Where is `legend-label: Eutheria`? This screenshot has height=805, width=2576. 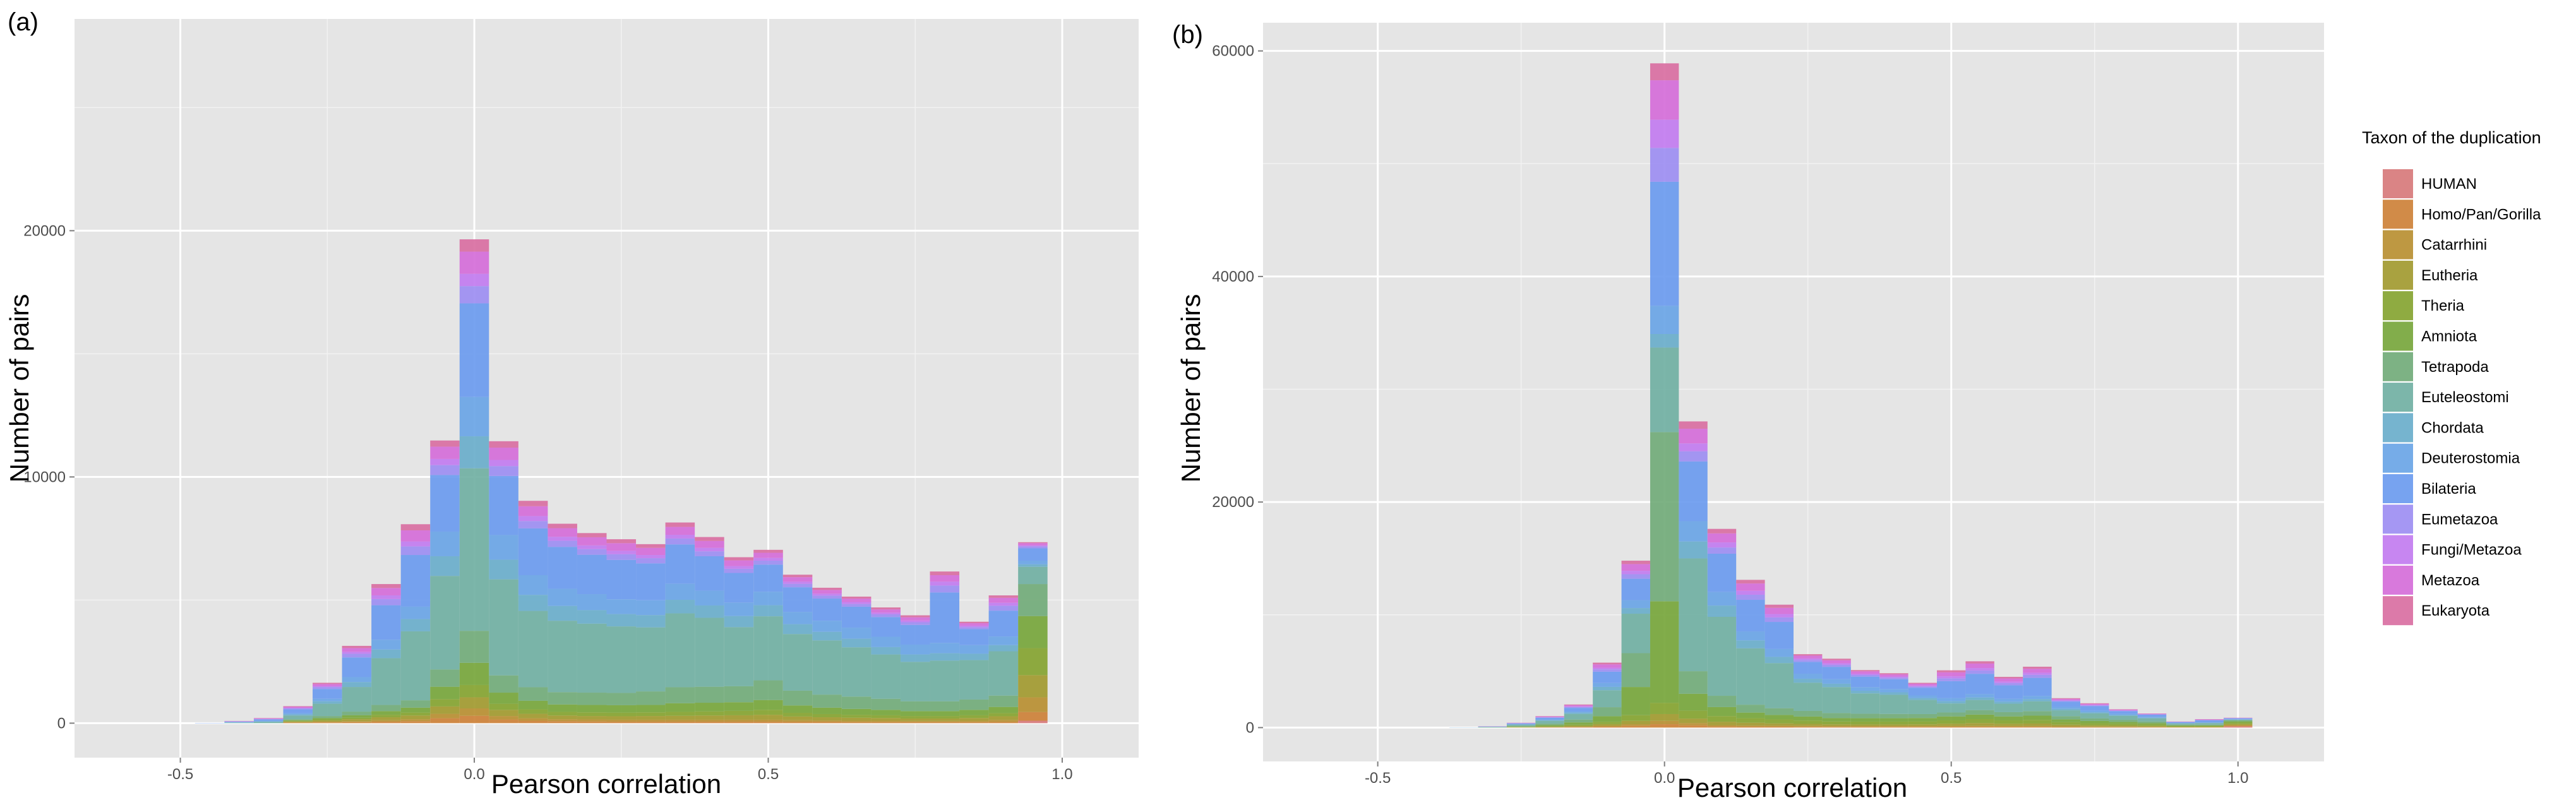
legend-label: Eutheria is located at coordinates (2449, 275).